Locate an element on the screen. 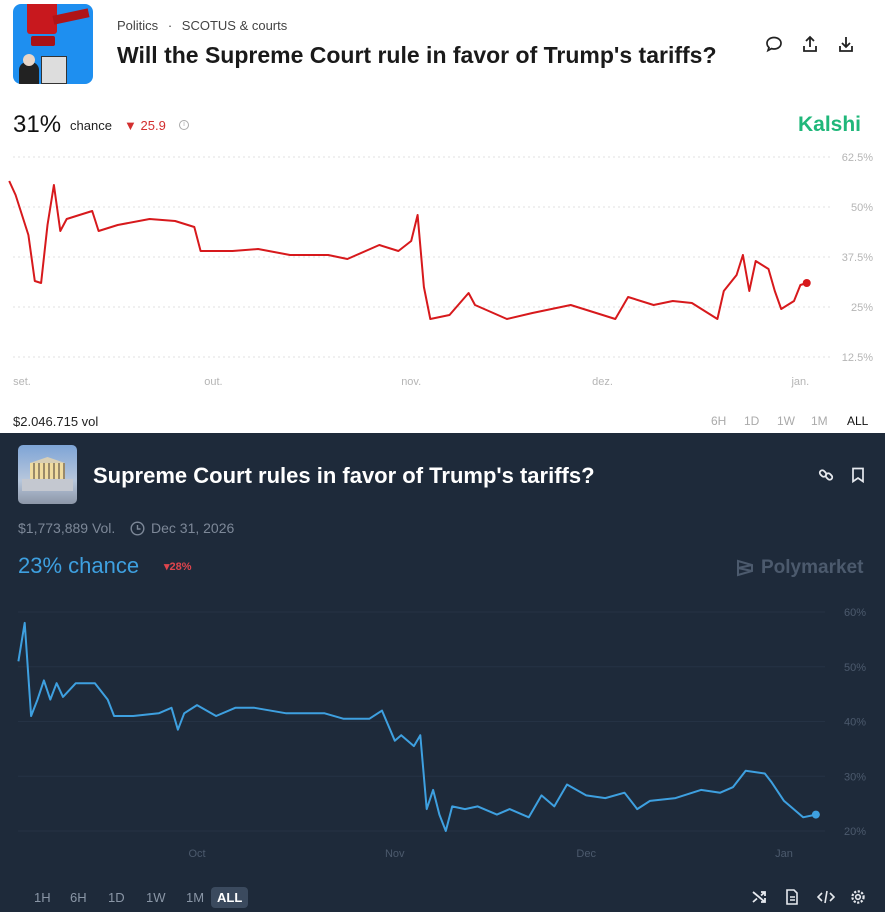 This screenshot has height=912, width=885. share-button is located at coordinates (810, 44).